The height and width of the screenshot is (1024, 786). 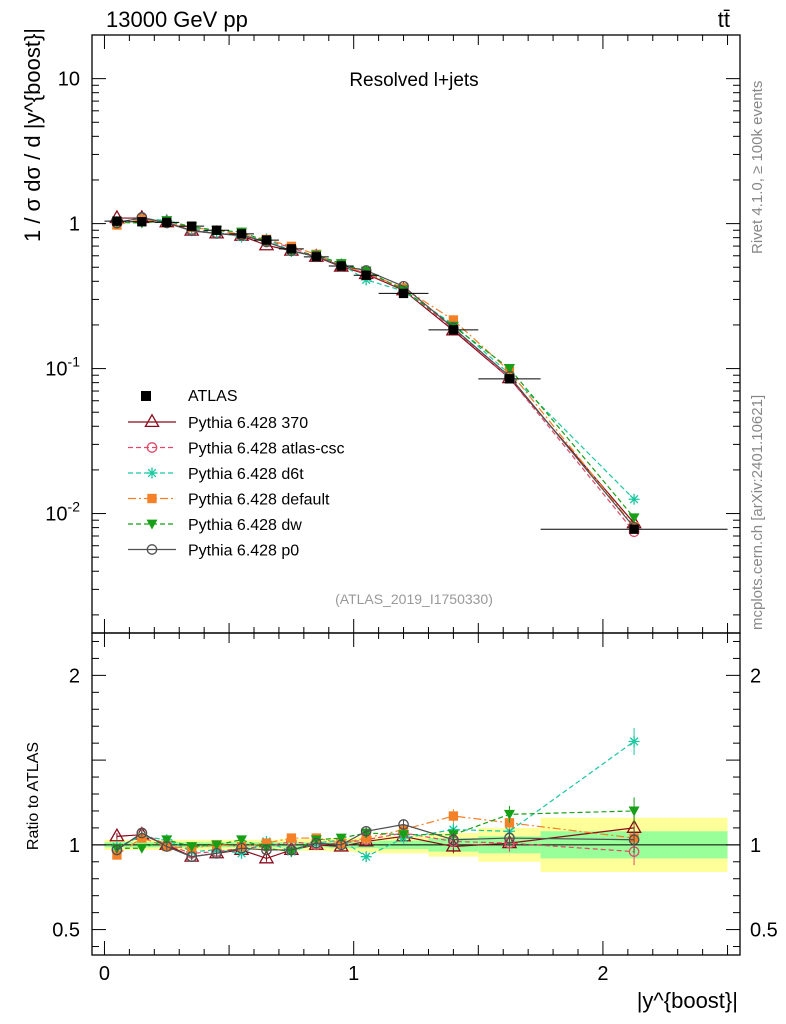 I want to click on ratio-y-tick-label: 0.5, so click(x=66, y=931).